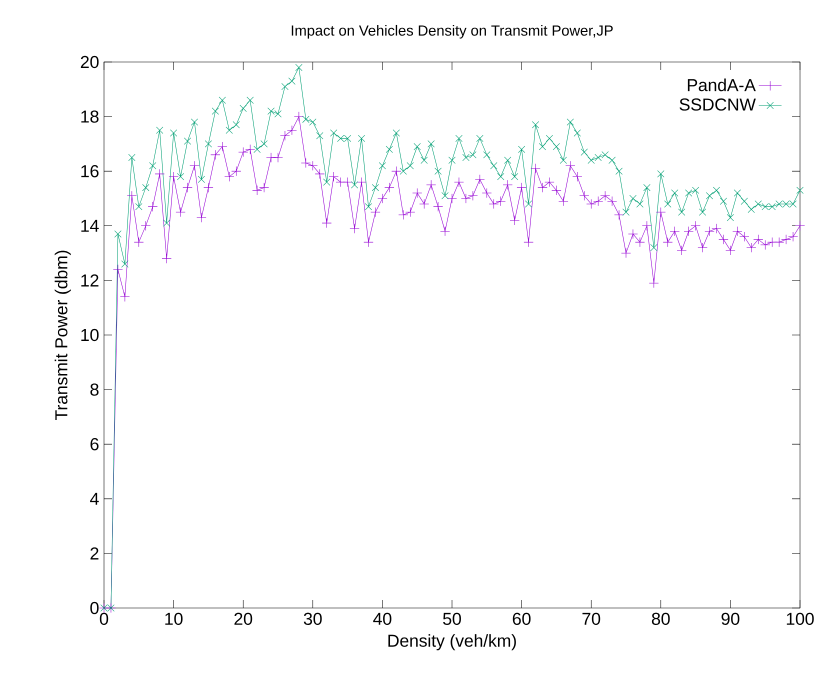 This screenshot has height=695, width=823. What do you see at coordinates (452, 642) in the screenshot?
I see `x-axis-title: Density (veh/km)` at bounding box center [452, 642].